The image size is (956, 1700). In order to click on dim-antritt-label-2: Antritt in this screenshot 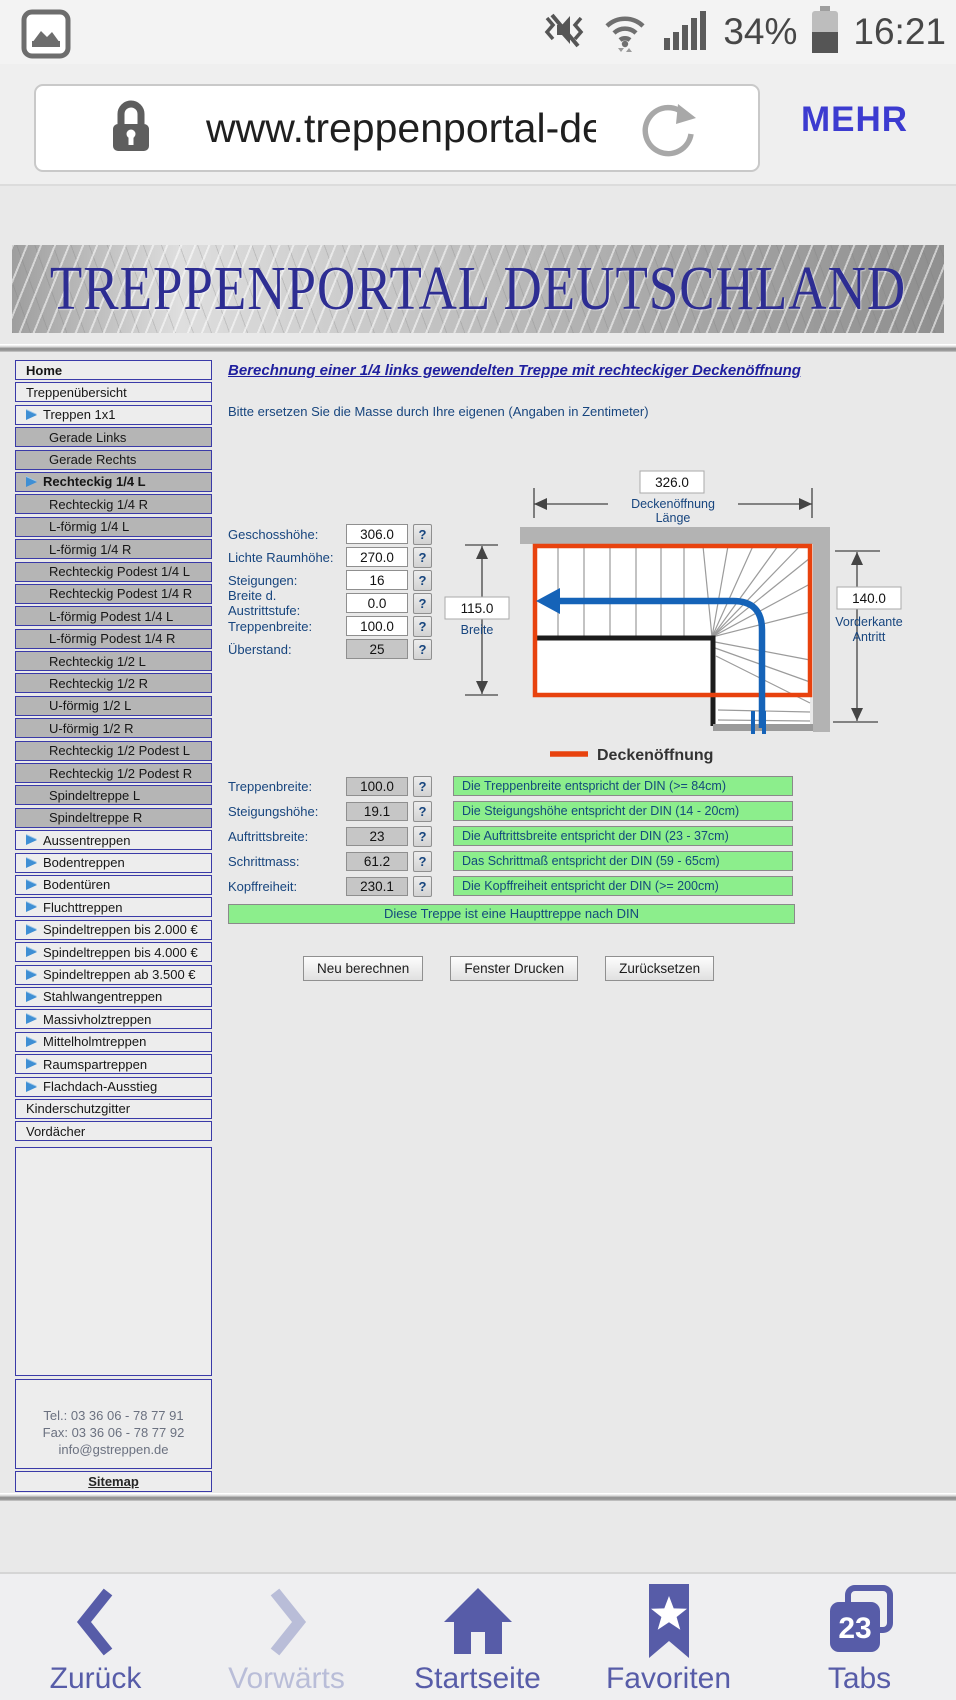, I will do `click(869, 637)`.